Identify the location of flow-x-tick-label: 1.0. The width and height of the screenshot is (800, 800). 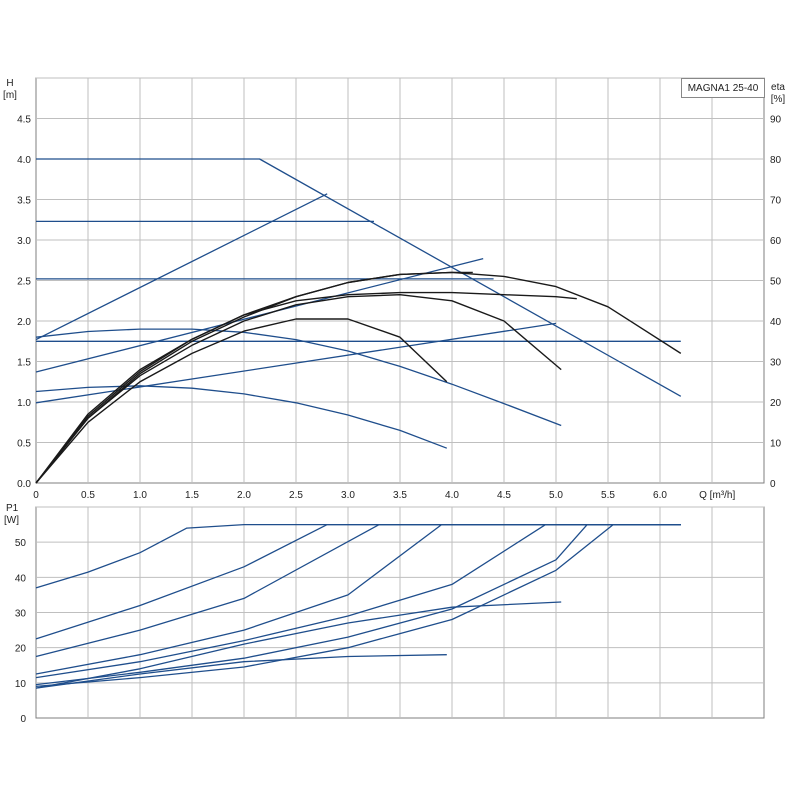
(140, 495).